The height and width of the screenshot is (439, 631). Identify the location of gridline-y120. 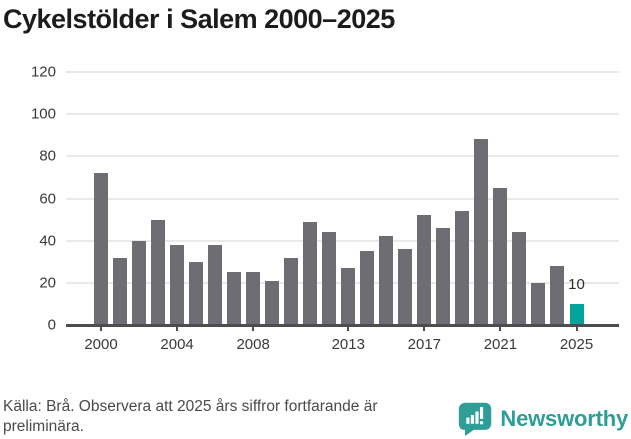
(342, 72).